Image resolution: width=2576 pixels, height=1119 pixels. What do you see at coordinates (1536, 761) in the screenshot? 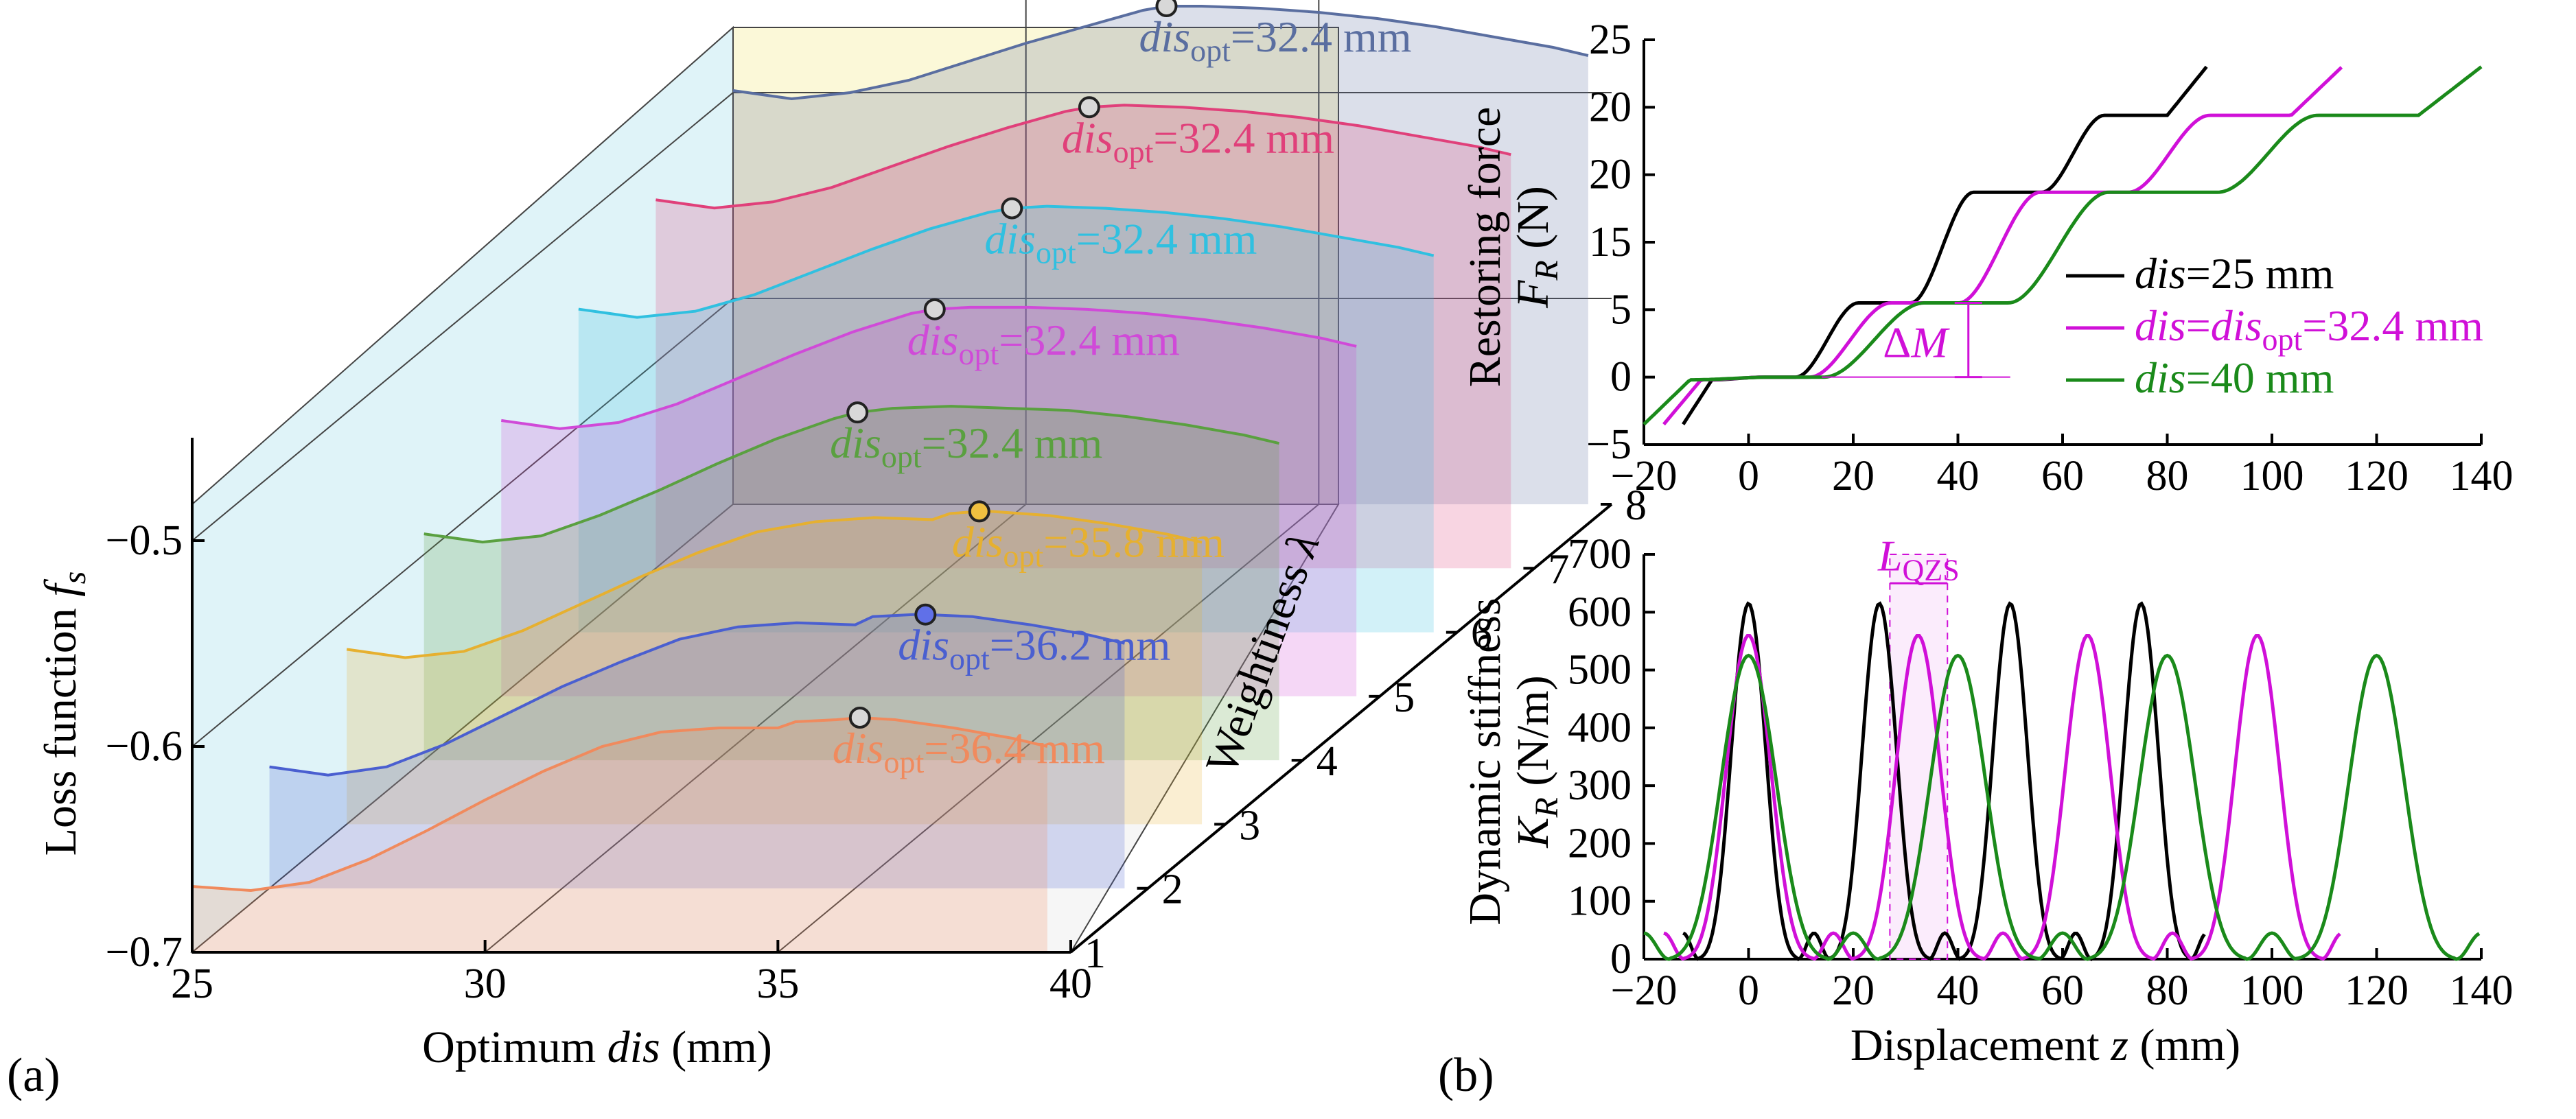
I see `y-axis-label-b-bottom-line2: KR (N/m)` at bounding box center [1536, 761].